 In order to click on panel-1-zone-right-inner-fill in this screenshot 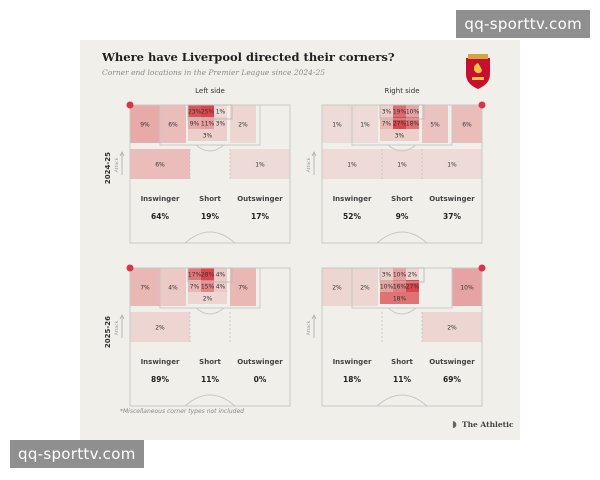, I will do `click(243, 124)`.